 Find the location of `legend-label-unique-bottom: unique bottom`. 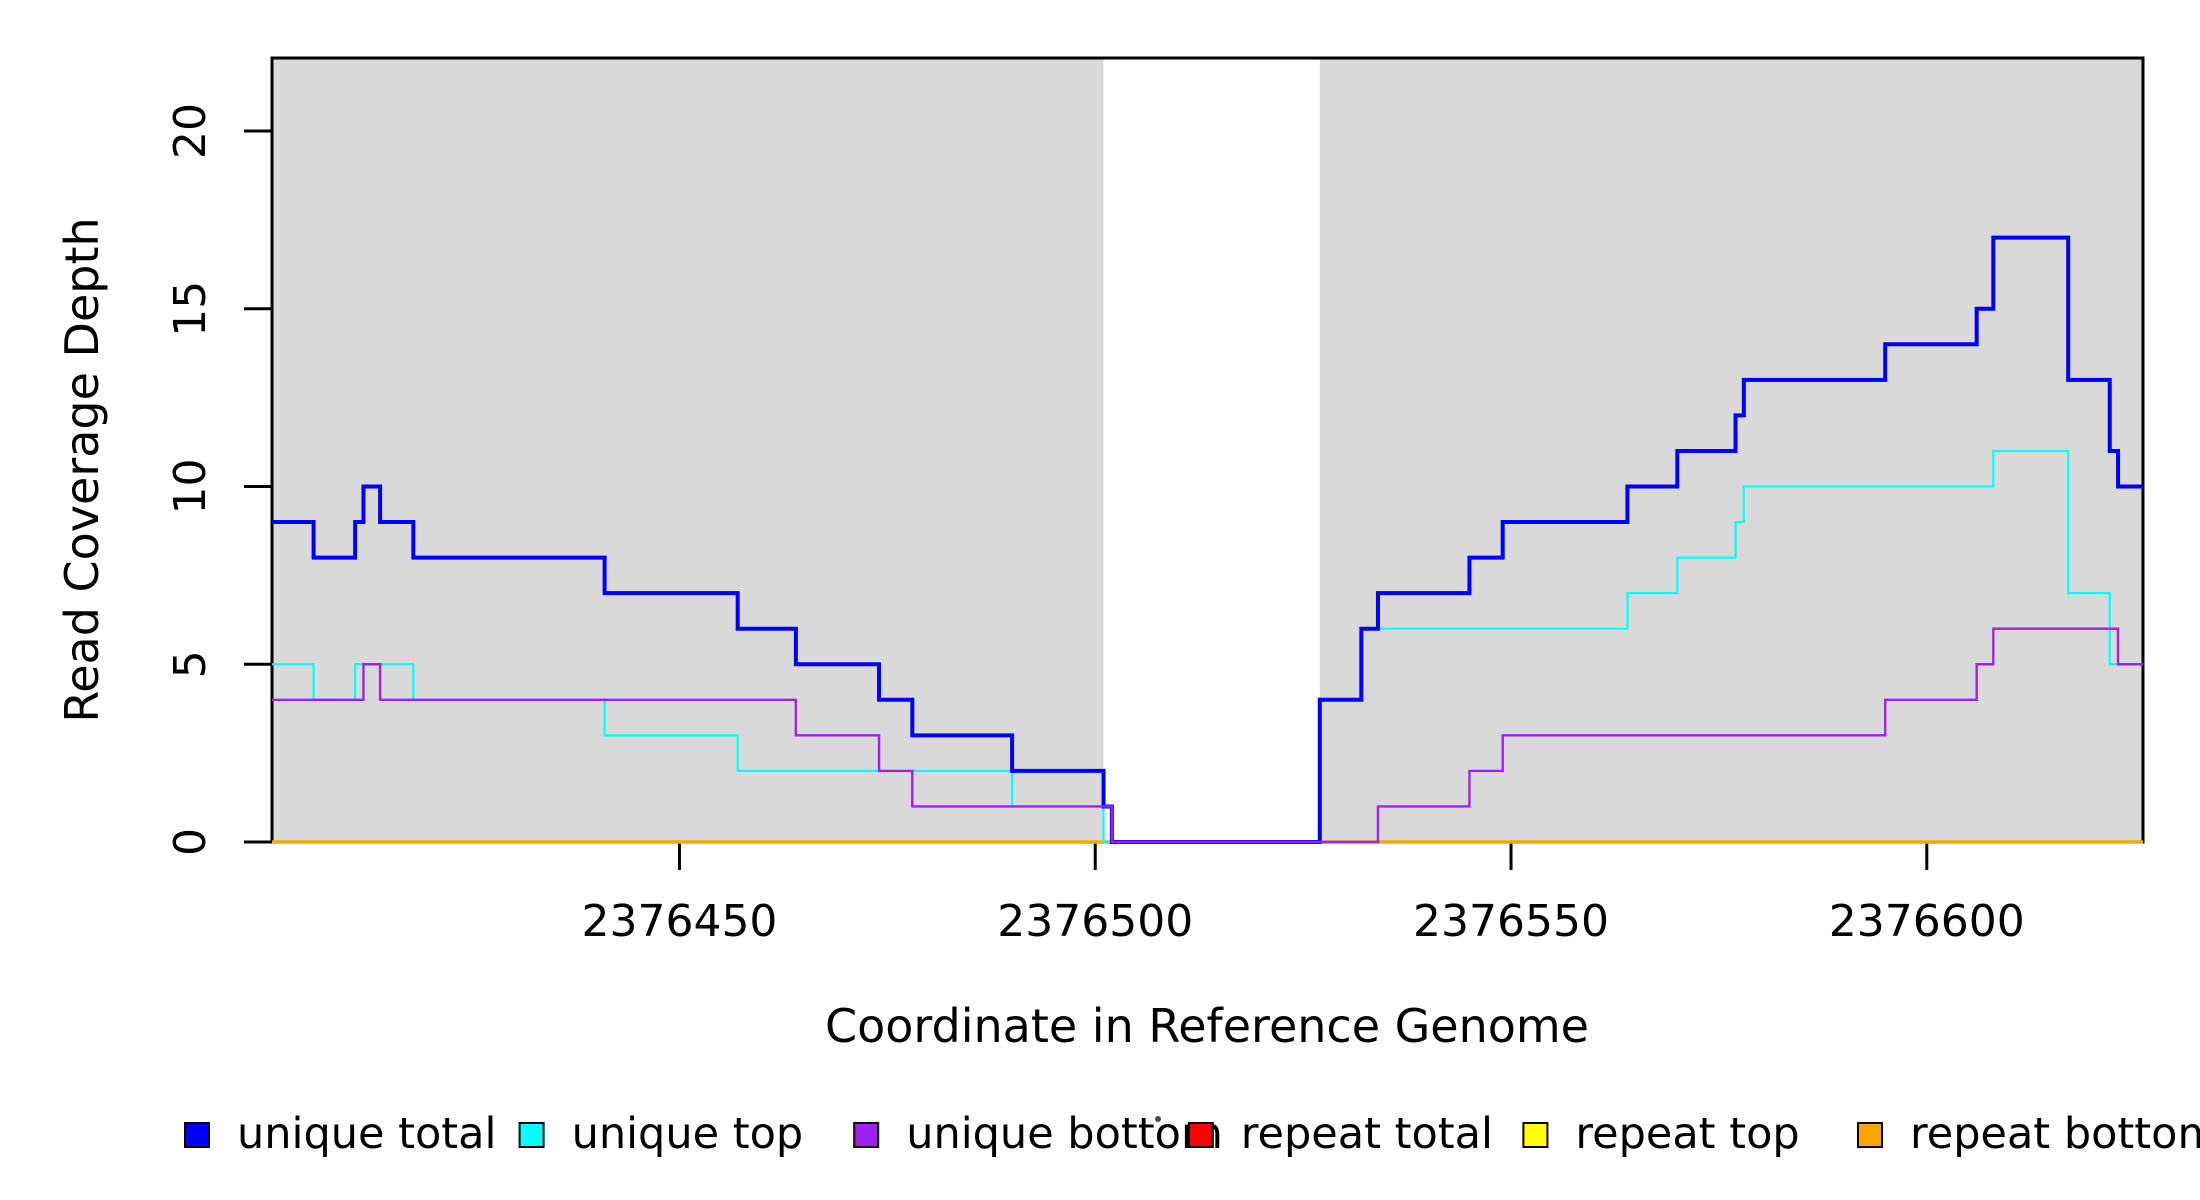

legend-label-unique-bottom: unique bottom is located at coordinates (1064, 1134).